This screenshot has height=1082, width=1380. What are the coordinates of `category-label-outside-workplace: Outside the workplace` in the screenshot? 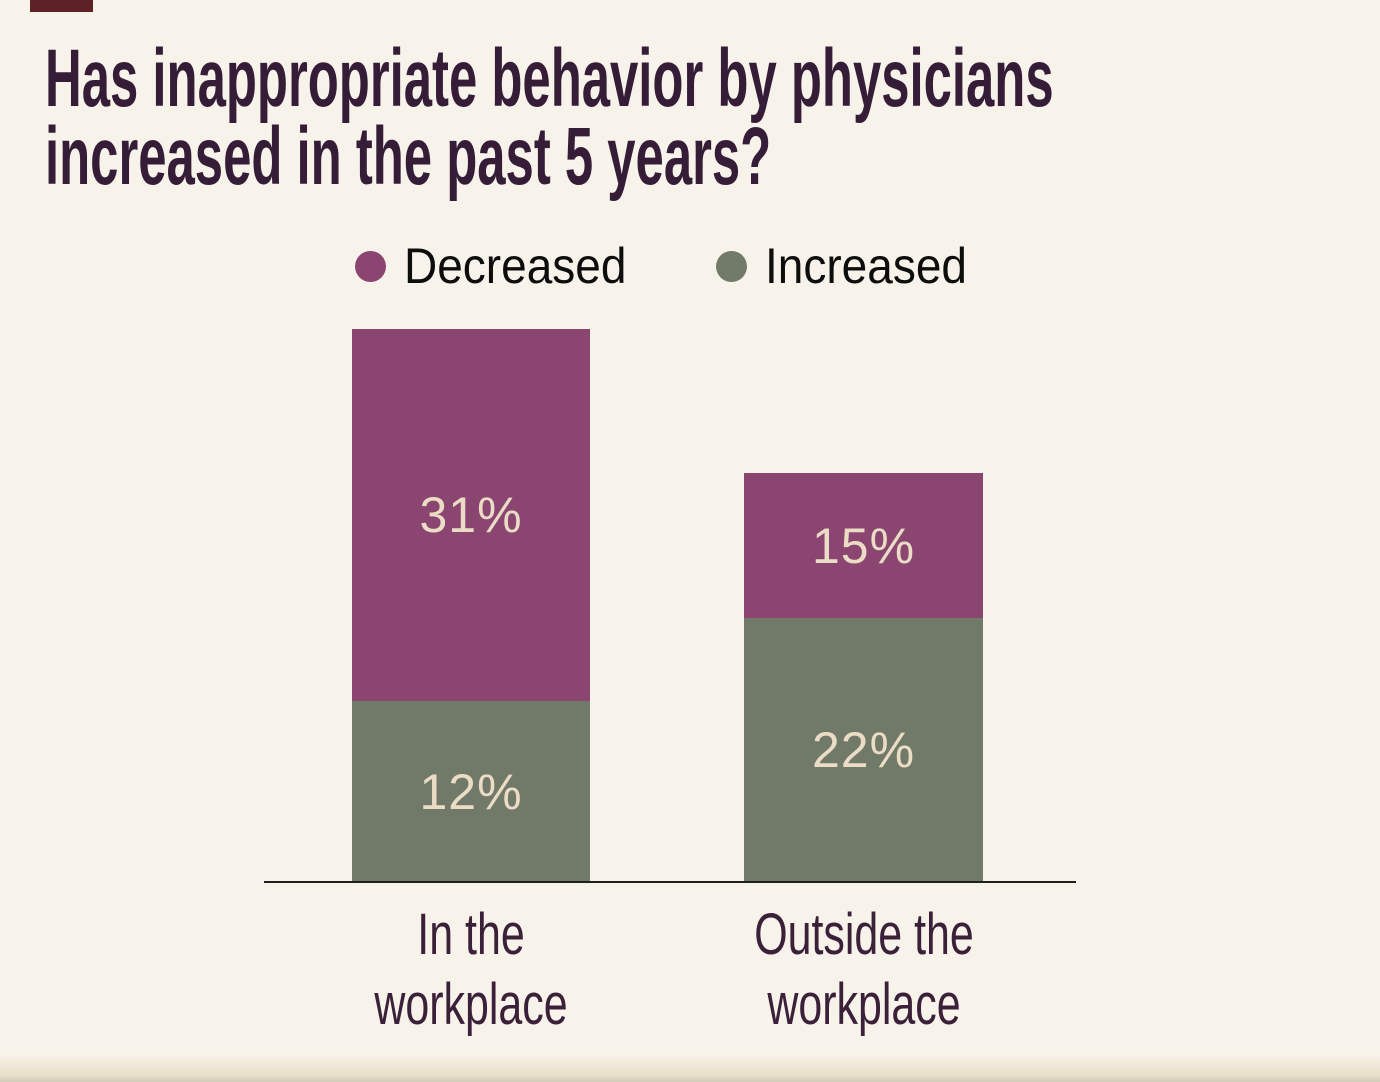 It's located at (864, 970).